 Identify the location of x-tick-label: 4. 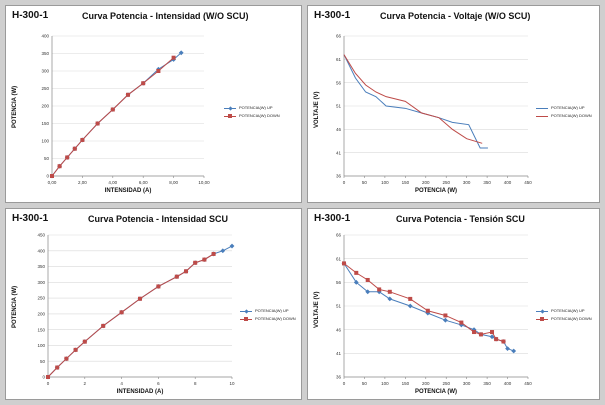
(121, 383).